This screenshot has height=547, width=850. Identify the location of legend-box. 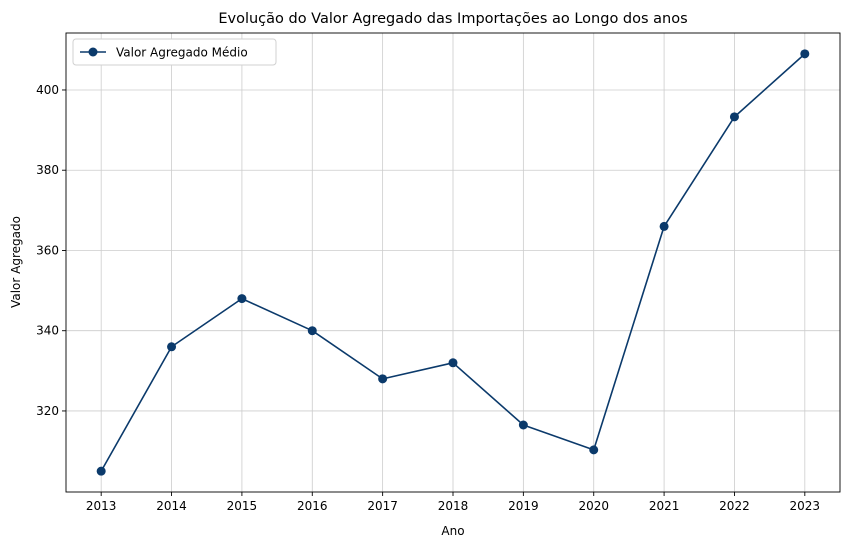
(174, 52).